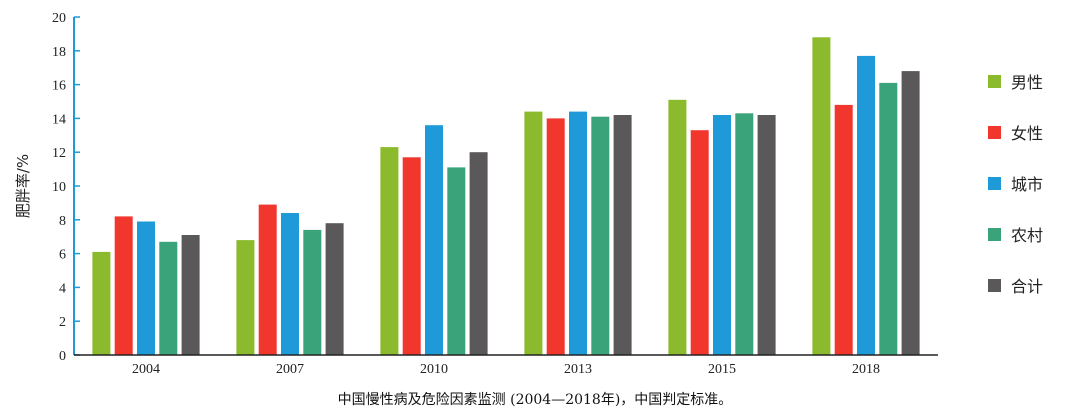  Describe the element at coordinates (59, 119) in the screenshot. I see `y-tick-label: 14` at that location.